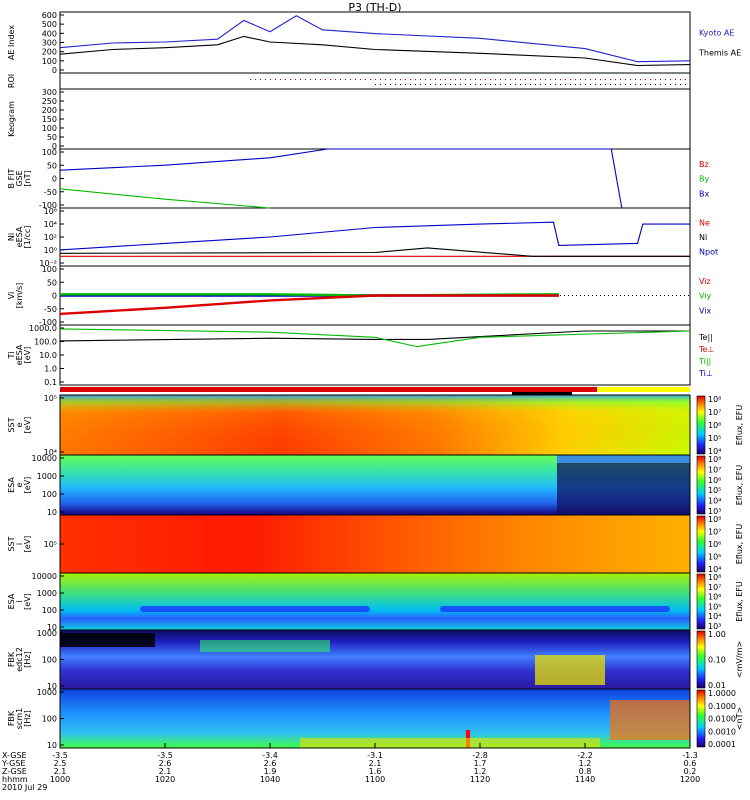 This screenshot has width=750, height=800. I want to click on xaxis-row-label-2: Z-GSE, so click(14, 771).